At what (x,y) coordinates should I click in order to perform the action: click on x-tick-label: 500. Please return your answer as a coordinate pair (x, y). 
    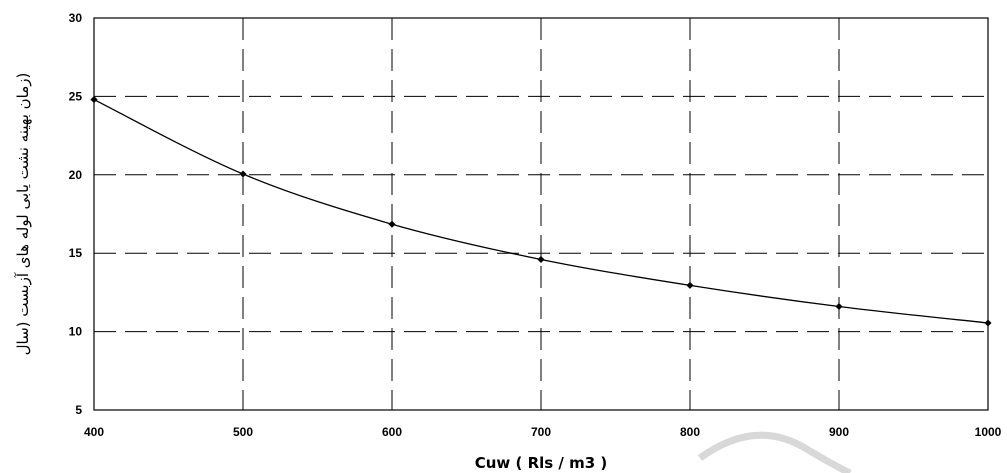
    Looking at the image, I should click on (243, 432).